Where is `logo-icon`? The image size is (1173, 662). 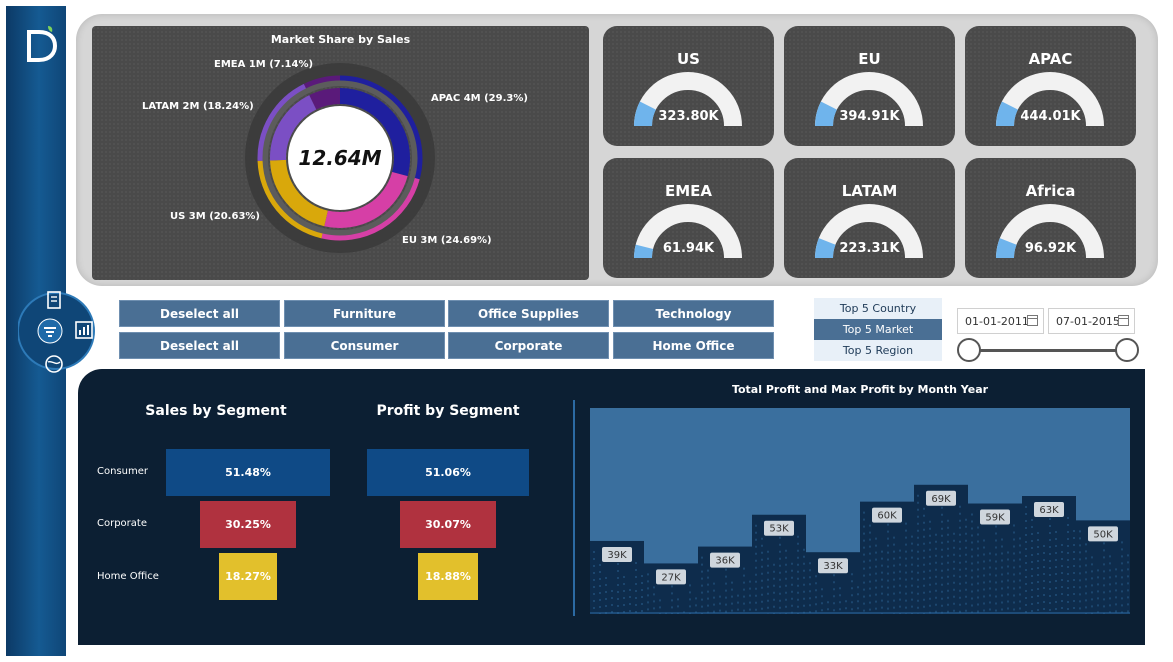 logo-icon is located at coordinates (42, 44).